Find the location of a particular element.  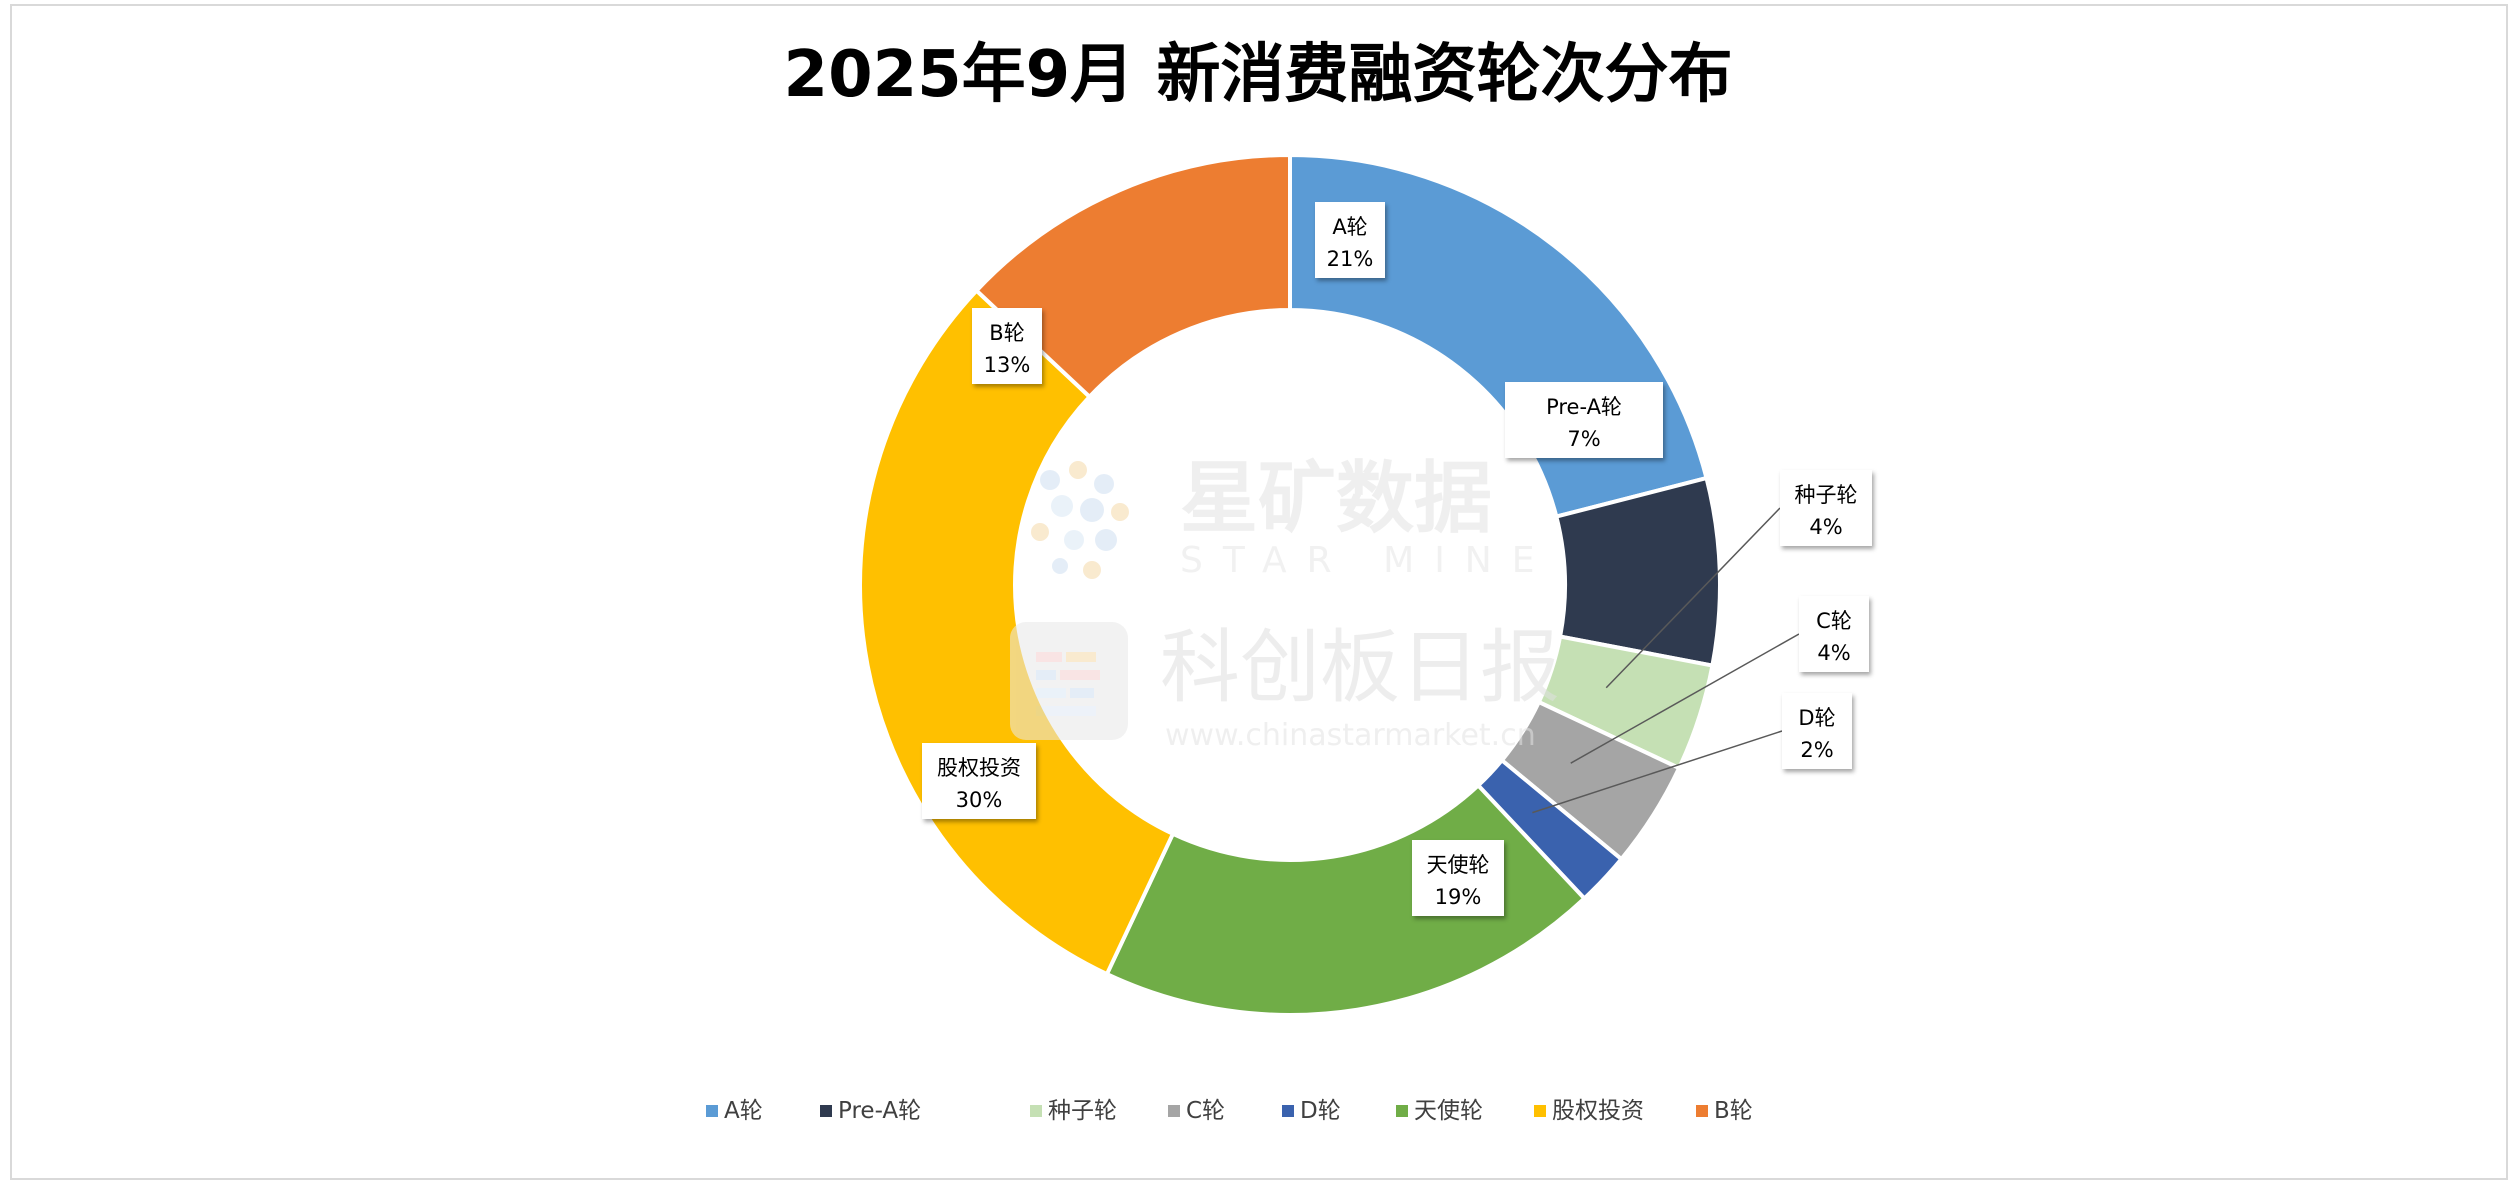

data-label-8: B轮 13% is located at coordinates (1007, 346).